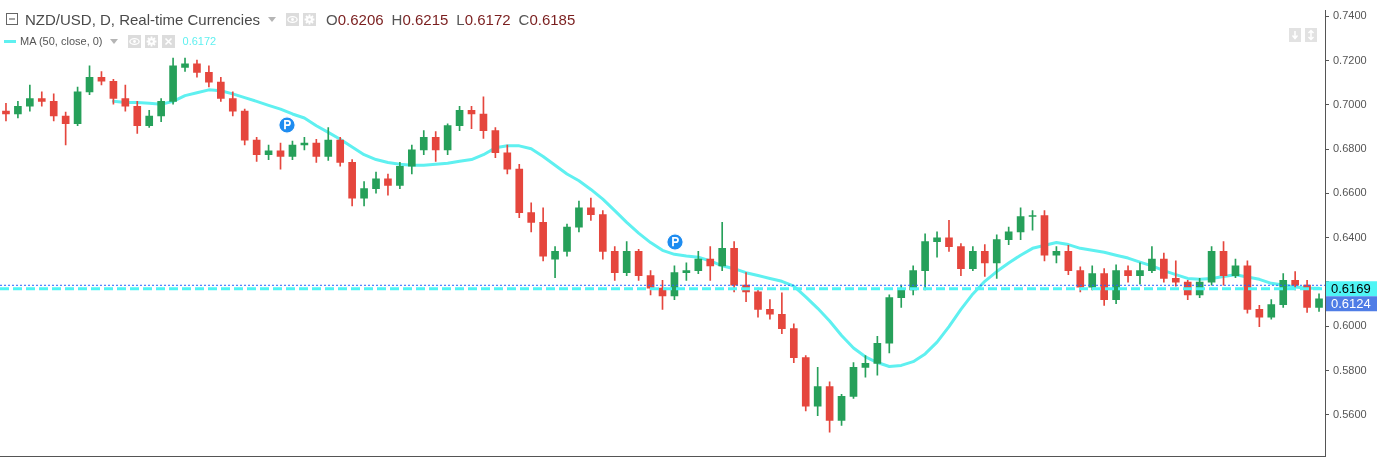 This screenshot has height=467, width=1377. What do you see at coordinates (1350, 325) in the screenshot?
I see `y-tick-label: 0.6000` at bounding box center [1350, 325].